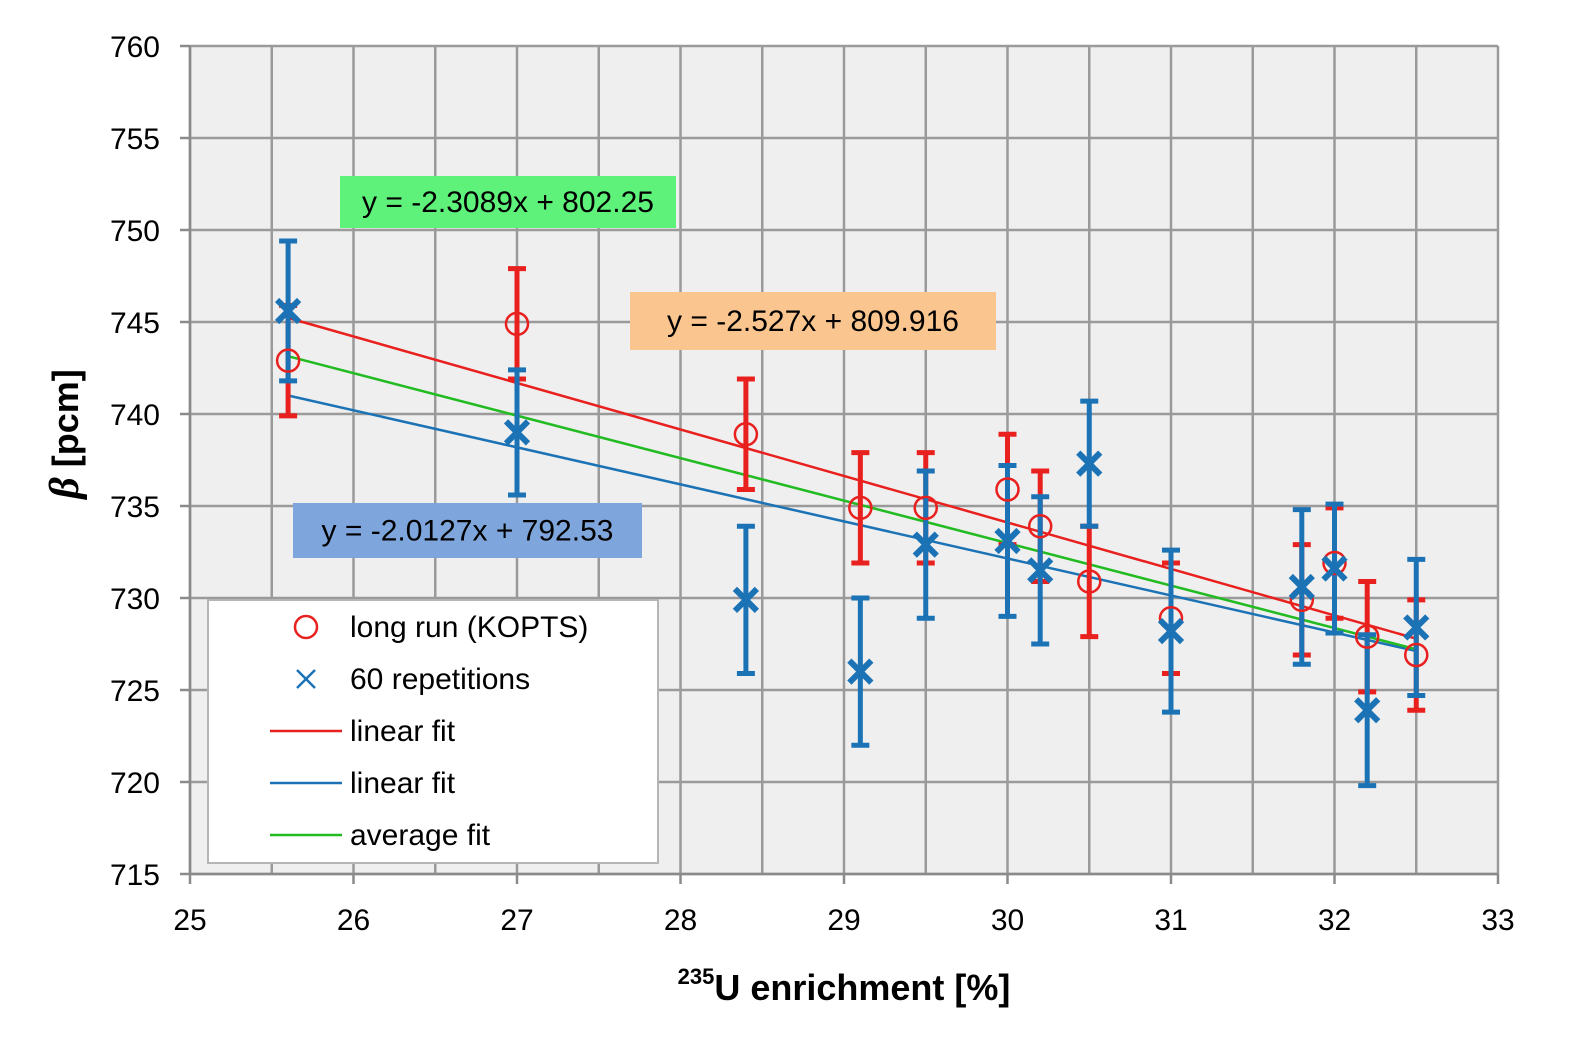 The width and height of the screenshot is (1584, 1061). I want to click on x-tick-label: 33, so click(1497, 920).